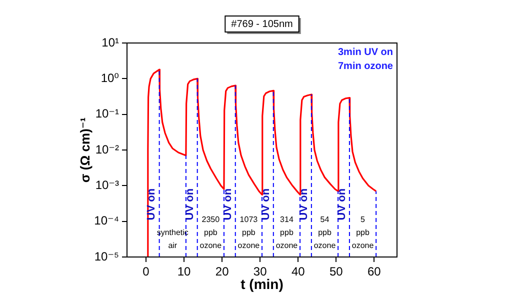 This screenshot has height=303, width=519. What do you see at coordinates (222, 271) in the screenshot?
I see `x-tick-label: 20` at bounding box center [222, 271].